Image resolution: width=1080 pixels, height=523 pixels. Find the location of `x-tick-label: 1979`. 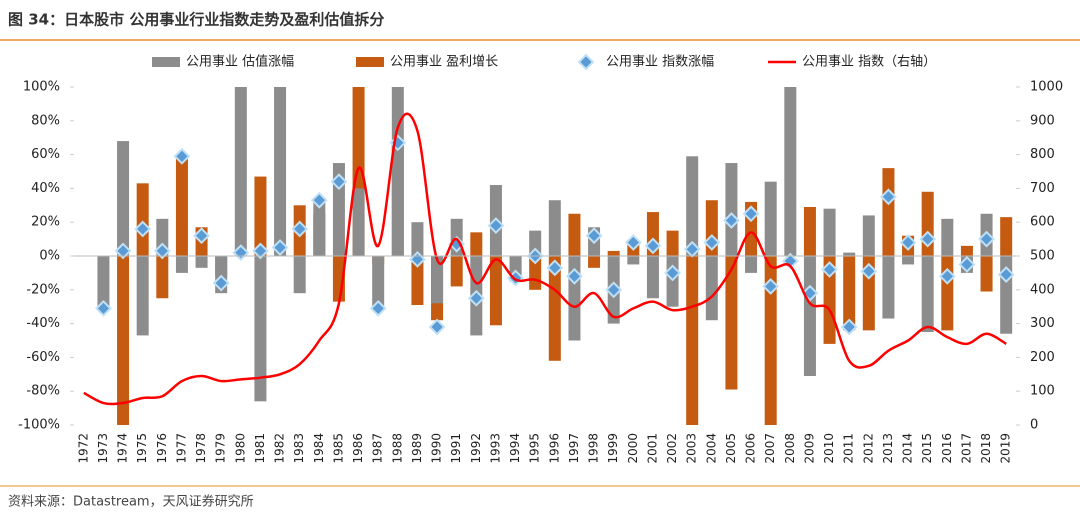

x-tick-label: 1979 is located at coordinates (221, 448).